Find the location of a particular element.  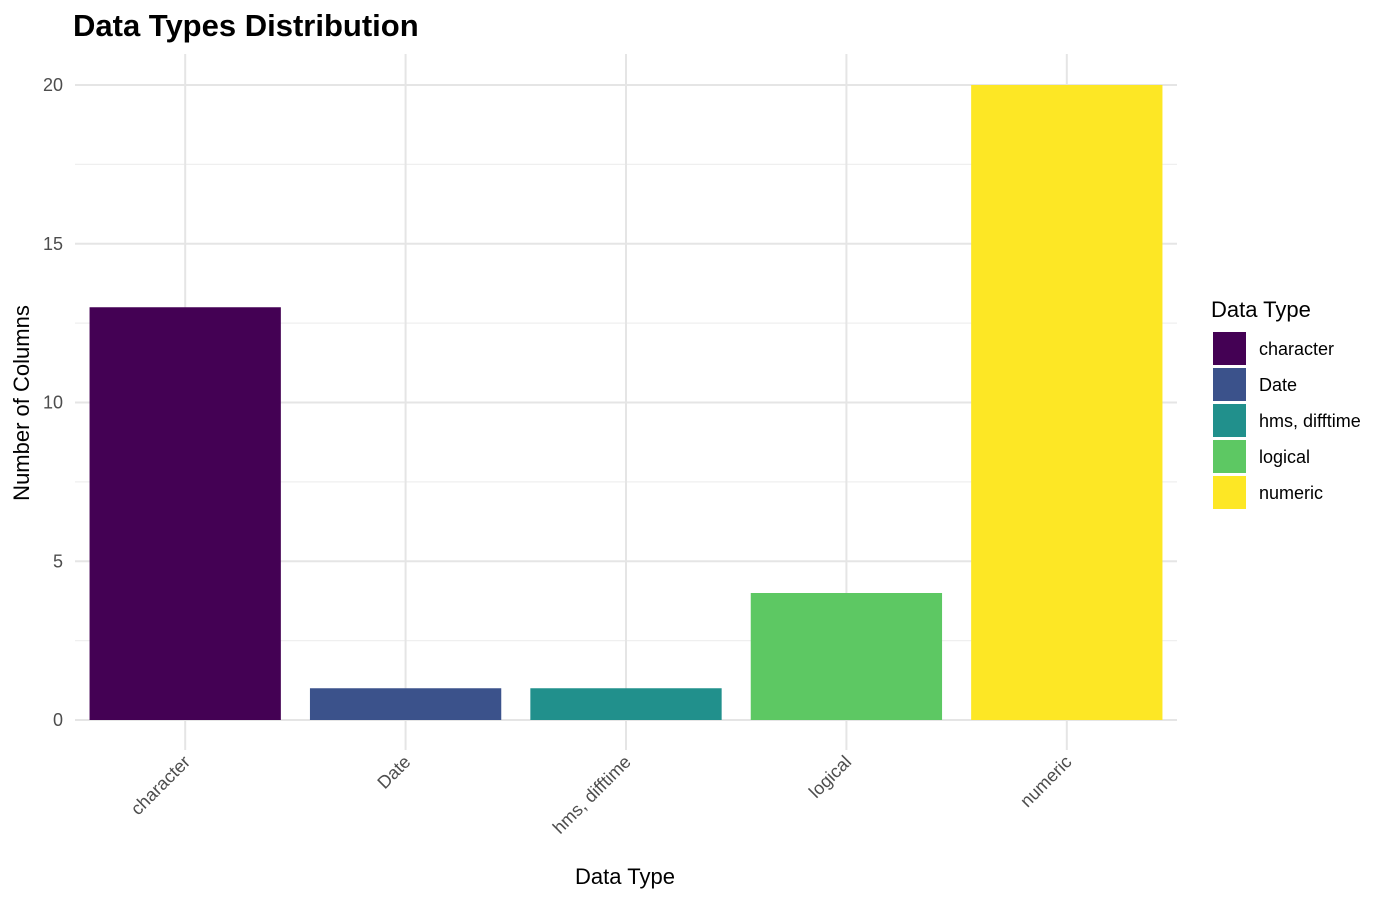

x-axis-ticks: character Date hms, difftime logical numeric is located at coordinates (601, 795).